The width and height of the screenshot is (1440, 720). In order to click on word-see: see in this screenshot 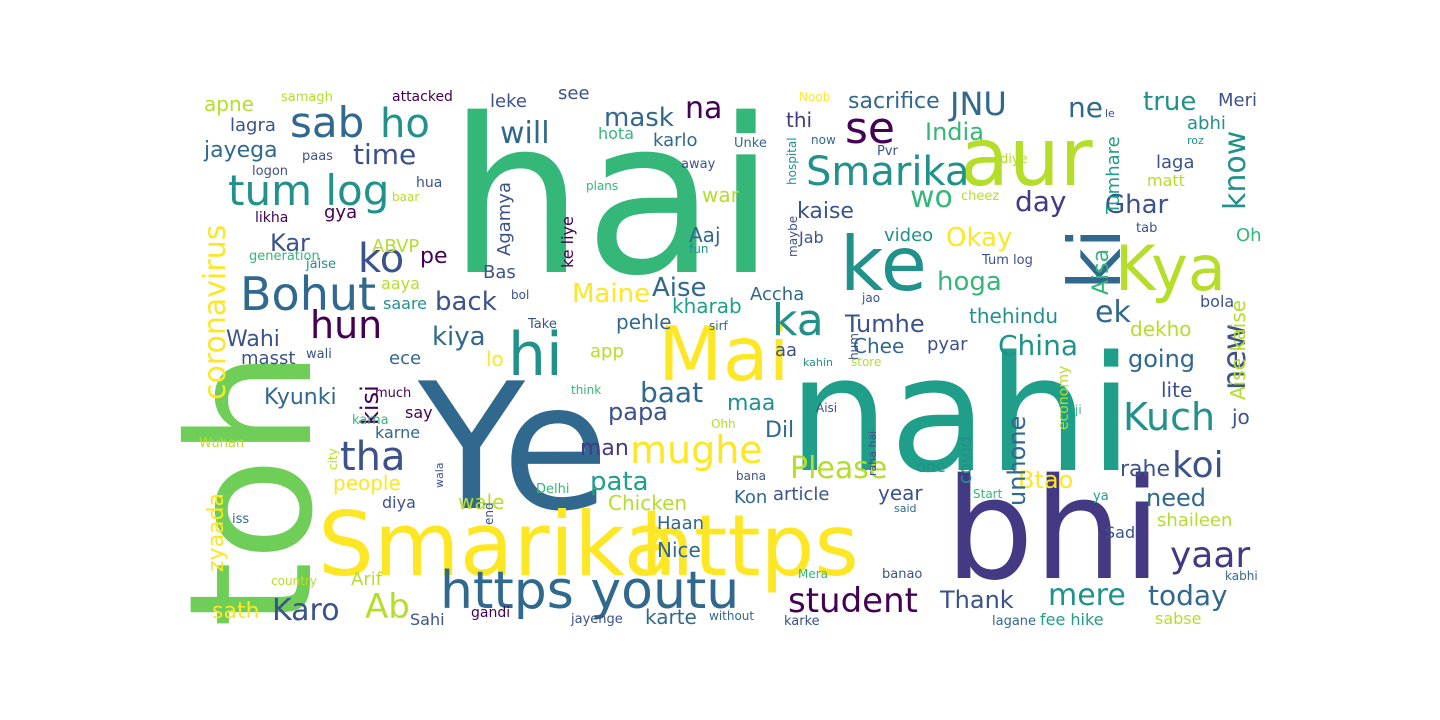, I will do `click(574, 93)`.